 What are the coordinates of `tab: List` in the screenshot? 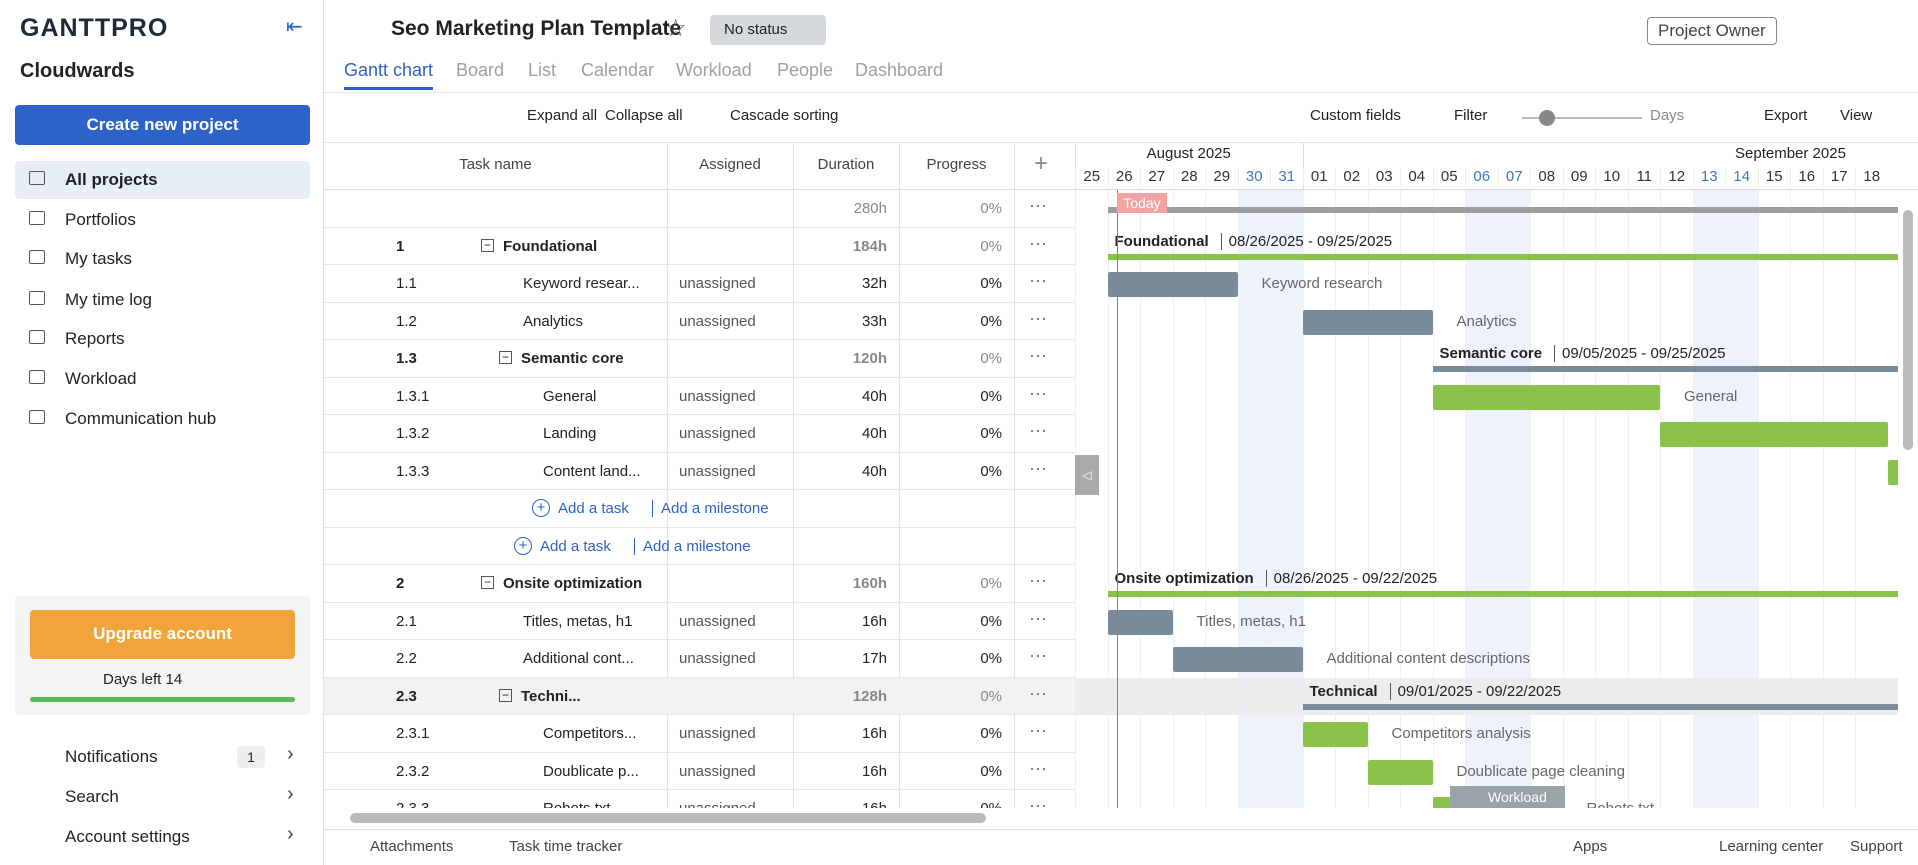 It's located at (542, 70).